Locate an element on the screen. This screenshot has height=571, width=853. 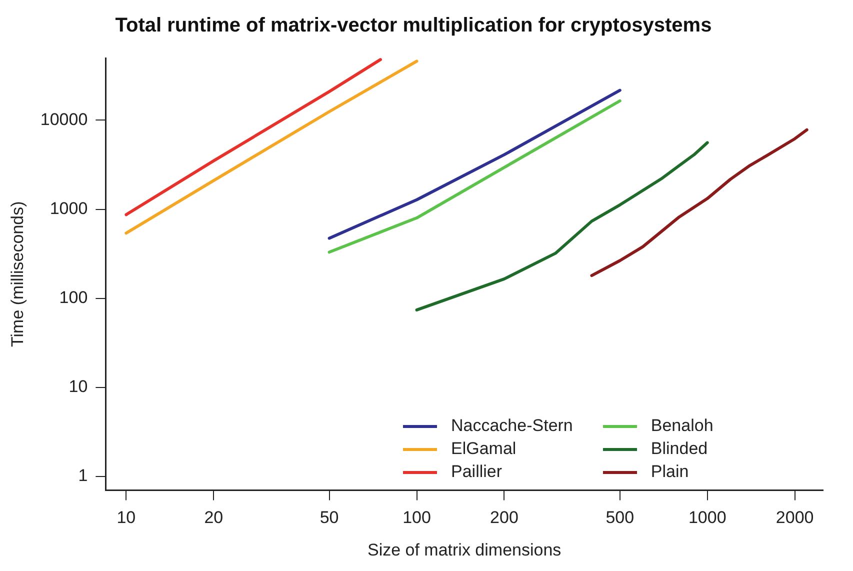
y-tick-label: 1000 is located at coordinates (69, 208).